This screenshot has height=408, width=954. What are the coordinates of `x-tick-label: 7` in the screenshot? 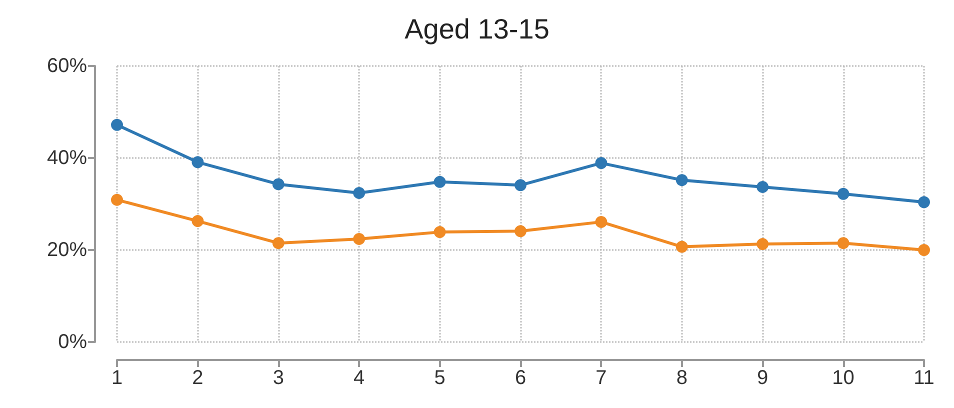 It's located at (601, 378).